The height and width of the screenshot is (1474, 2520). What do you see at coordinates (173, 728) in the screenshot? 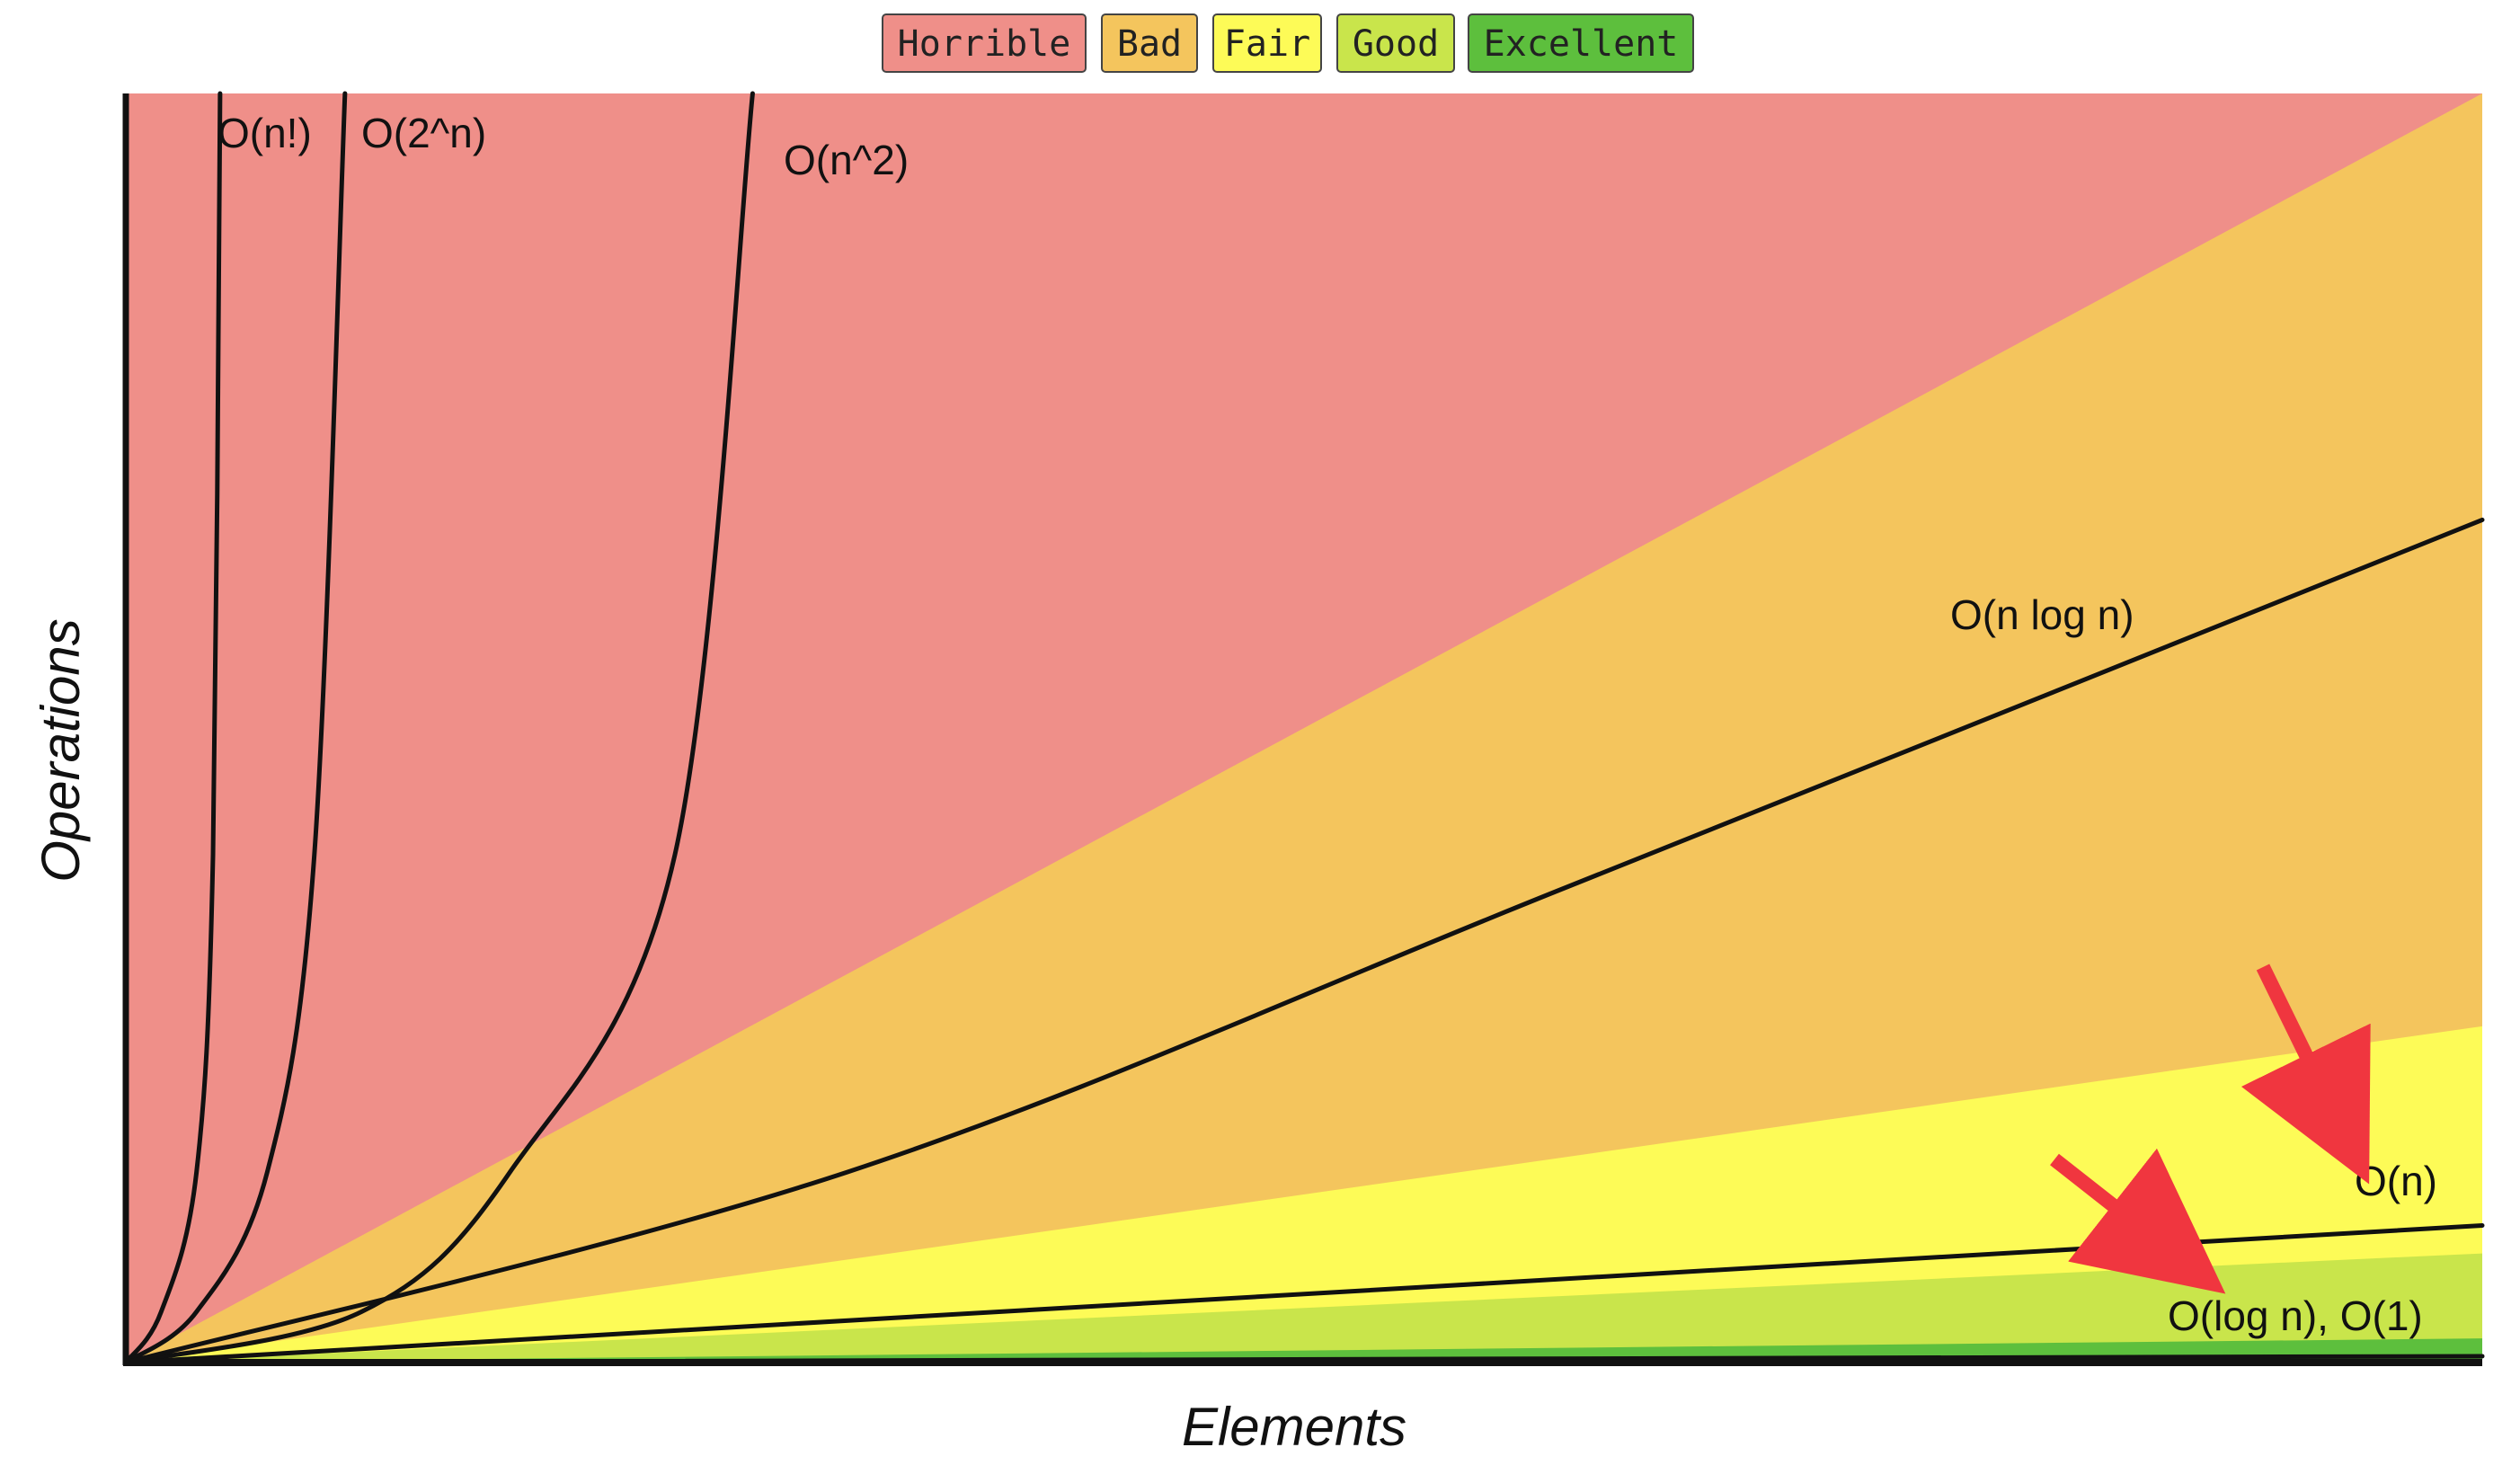
I see `curve-o-n` at bounding box center [173, 728].